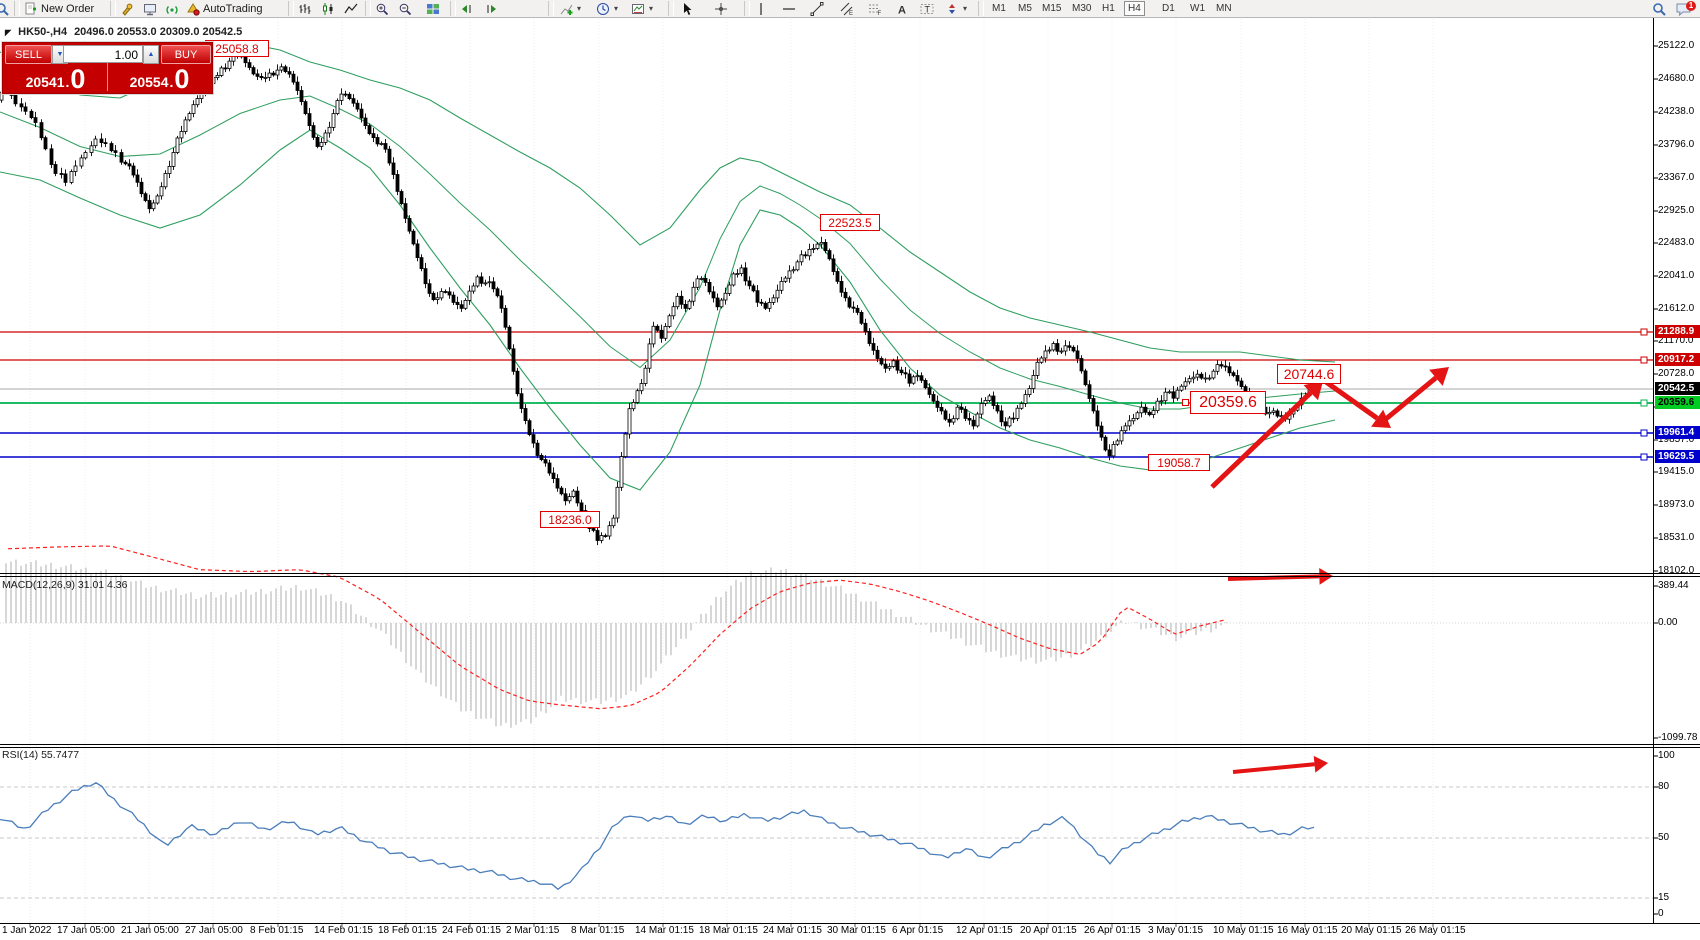 The width and height of the screenshot is (1700, 940). What do you see at coordinates (59, 8) in the screenshot?
I see `new-order-button: New Order` at bounding box center [59, 8].